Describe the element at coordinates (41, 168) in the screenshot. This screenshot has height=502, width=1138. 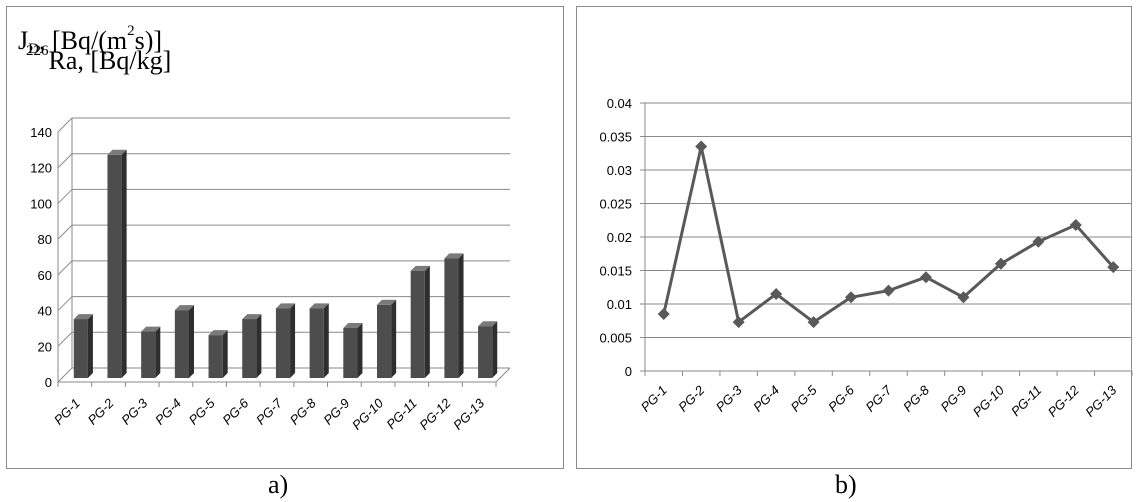
I see `y-tick-label: 120` at that location.